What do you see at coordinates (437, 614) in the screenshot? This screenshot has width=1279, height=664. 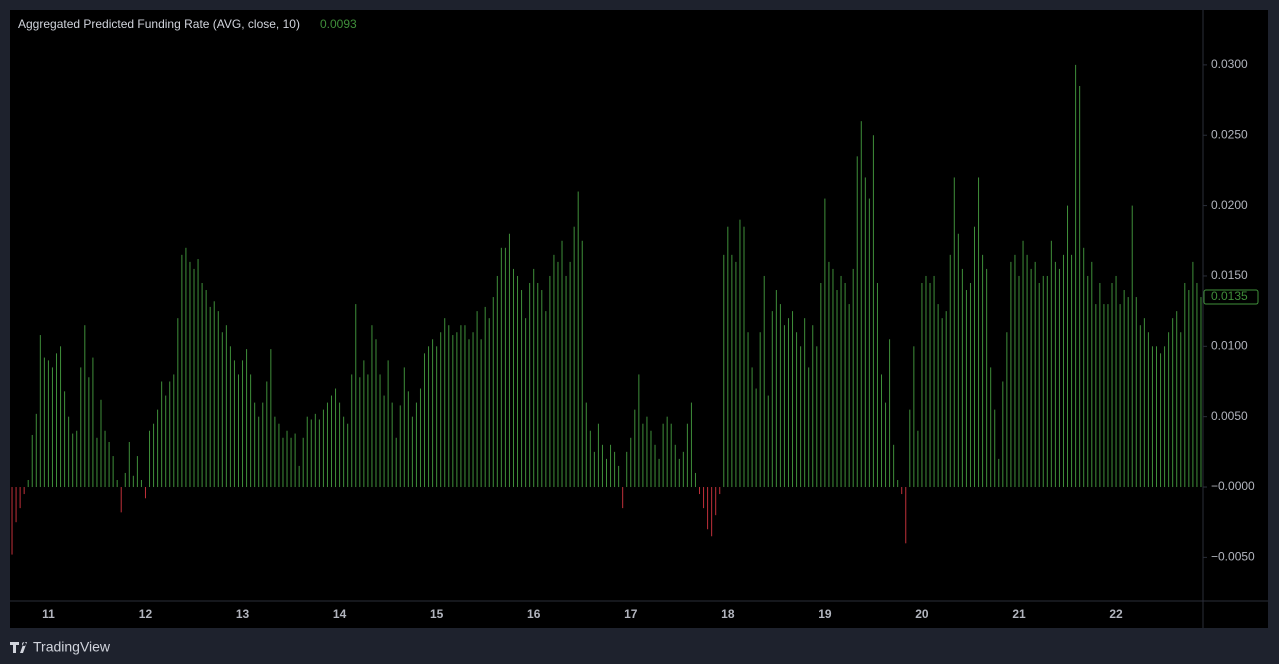 I see `x-tick-label: 15` at bounding box center [437, 614].